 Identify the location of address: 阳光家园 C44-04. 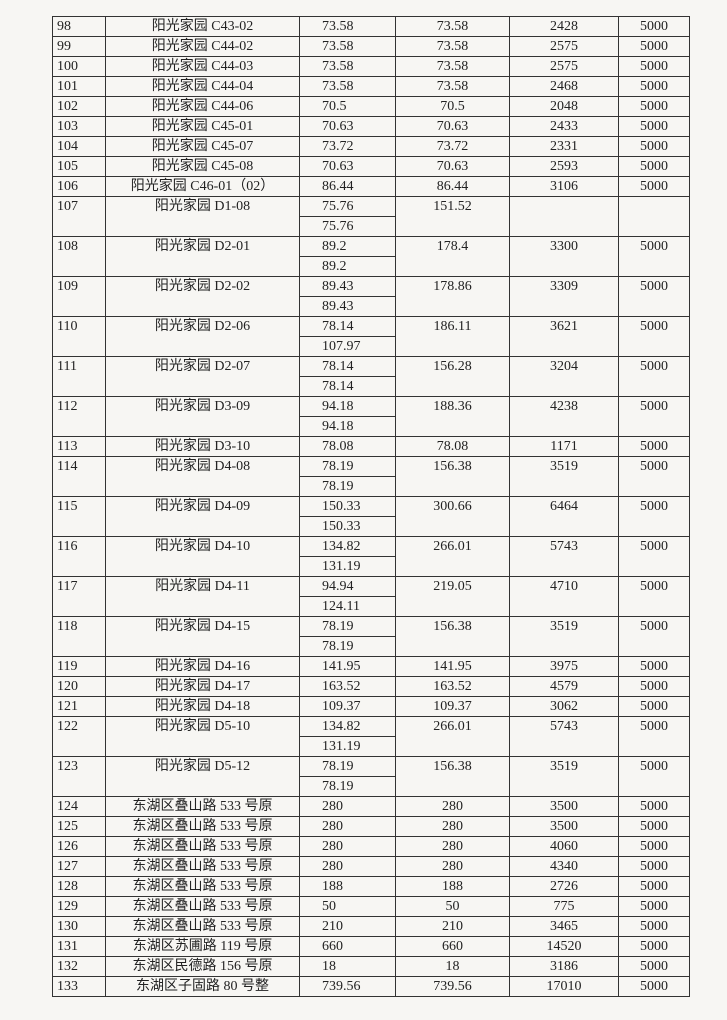
(202, 86).